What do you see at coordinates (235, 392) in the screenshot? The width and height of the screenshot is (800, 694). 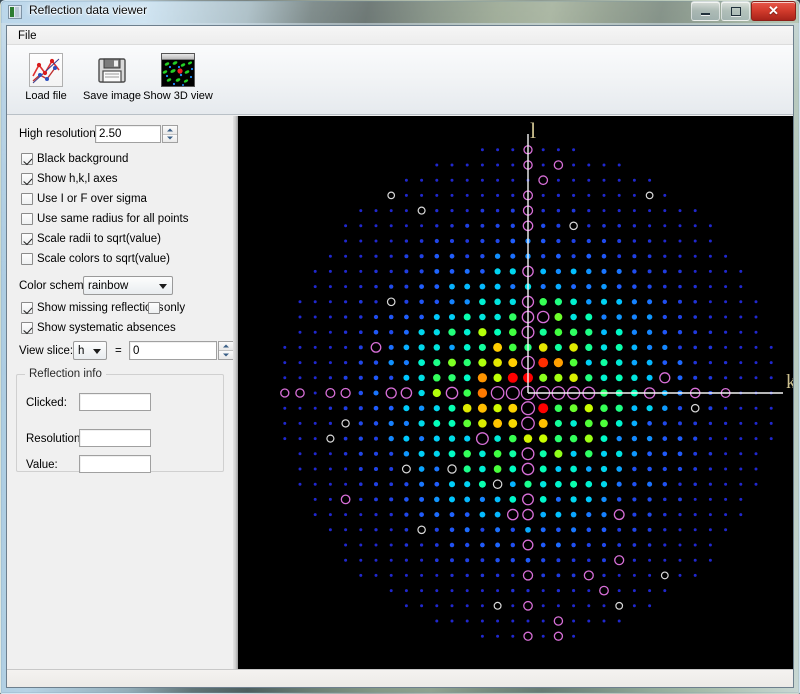 I see `panel-splitter` at bounding box center [235, 392].